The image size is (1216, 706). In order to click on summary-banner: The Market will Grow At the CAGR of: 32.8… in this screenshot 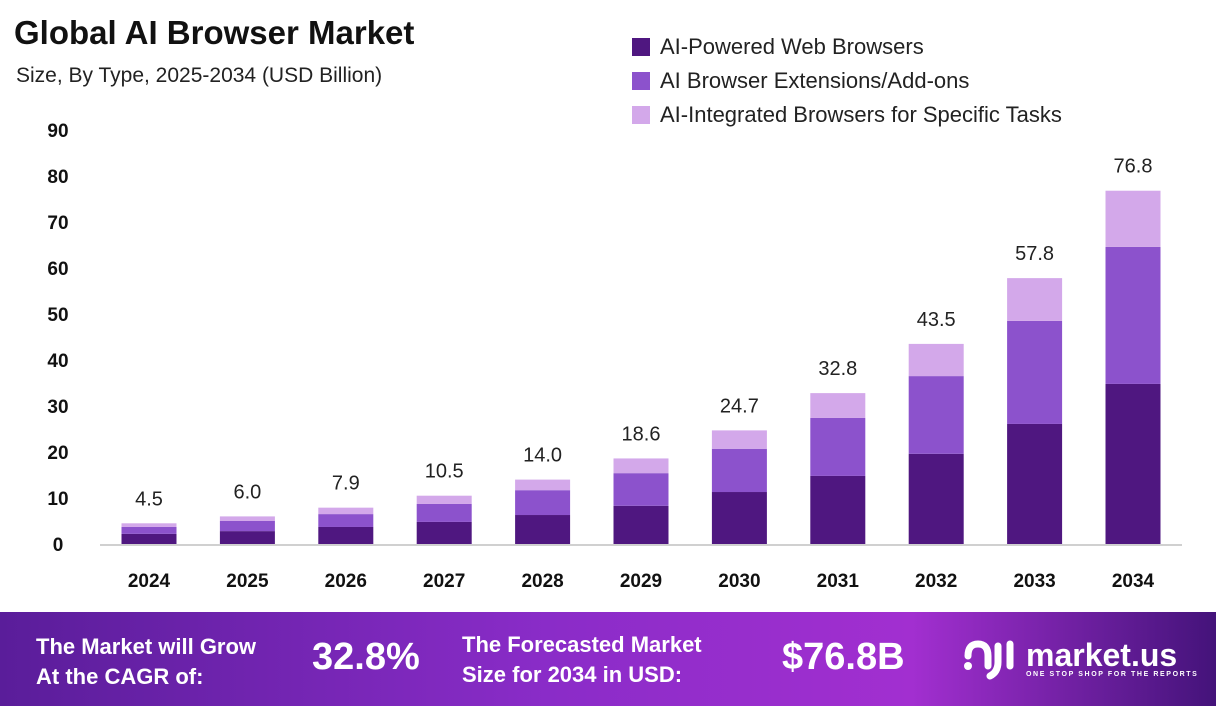, I will do `click(608, 659)`.